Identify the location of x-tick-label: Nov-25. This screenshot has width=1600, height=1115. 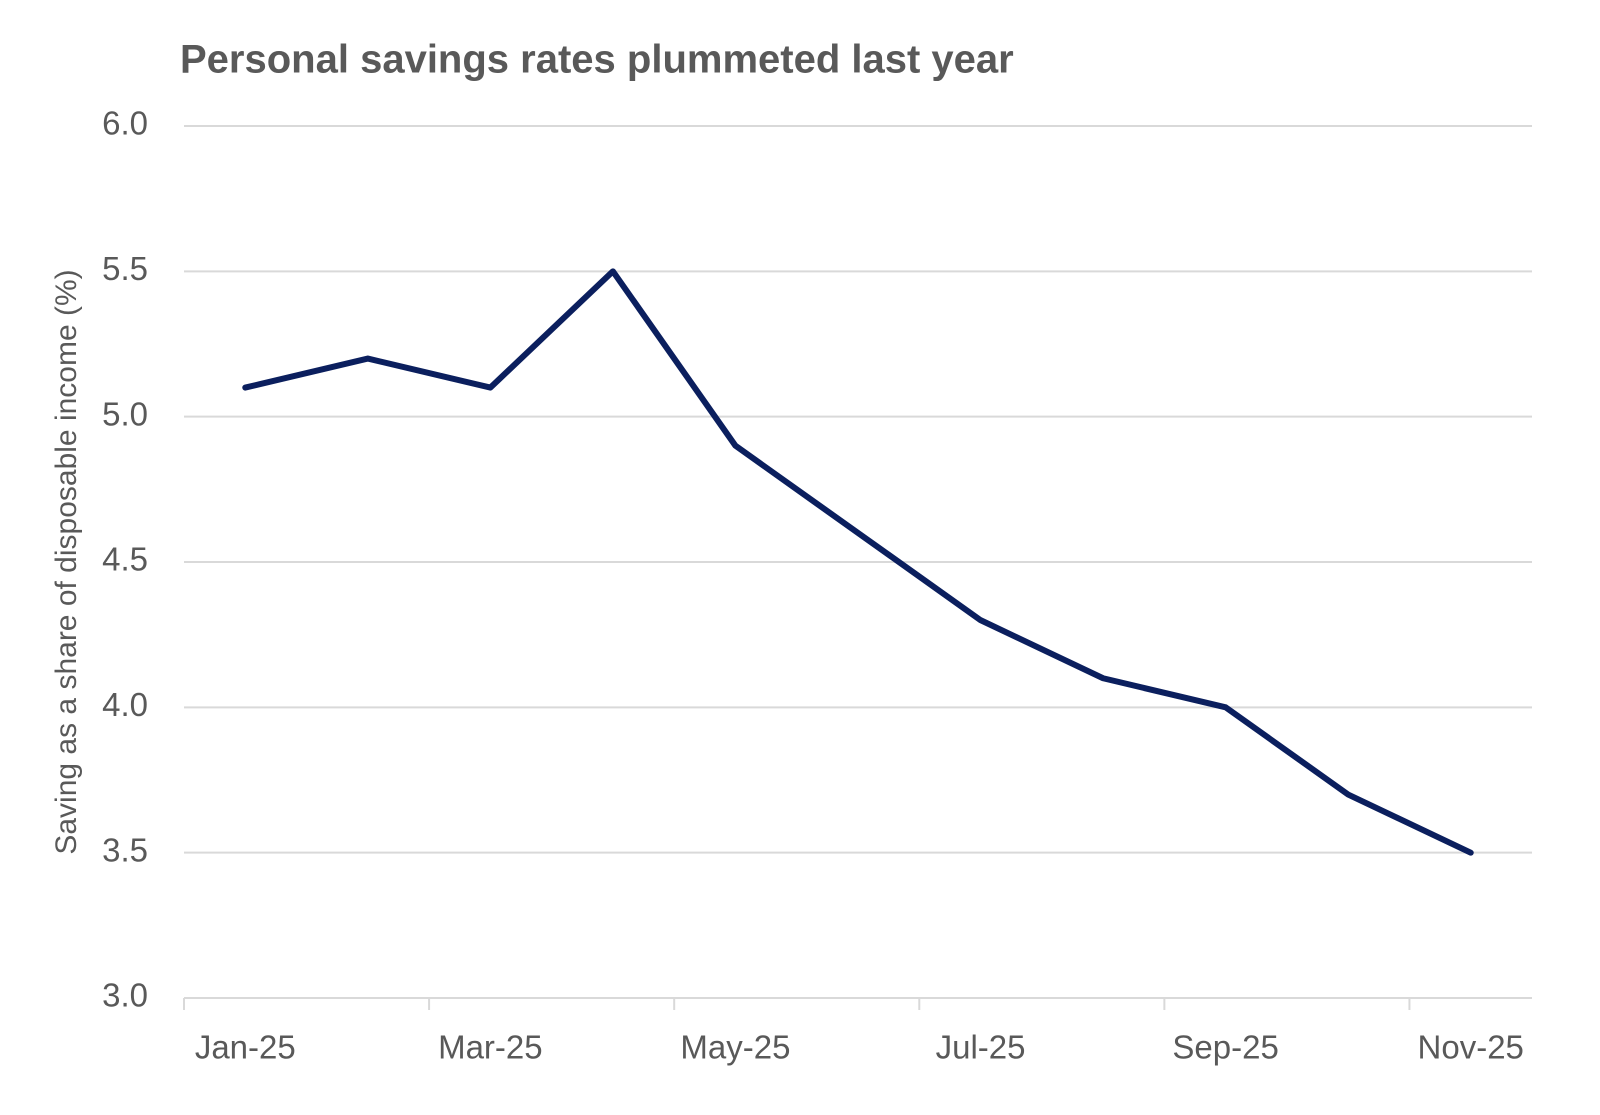
(1471, 1047).